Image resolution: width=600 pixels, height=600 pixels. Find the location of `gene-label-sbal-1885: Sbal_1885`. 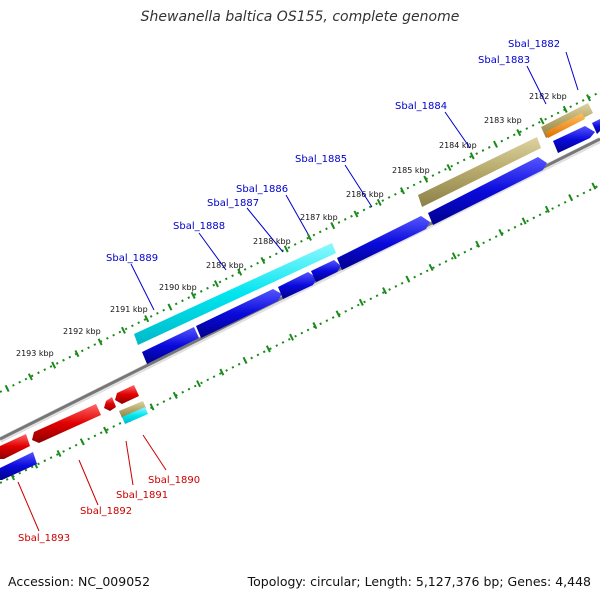

gene-label-sbal-1885: Sbal_1885 is located at coordinates (321, 159).